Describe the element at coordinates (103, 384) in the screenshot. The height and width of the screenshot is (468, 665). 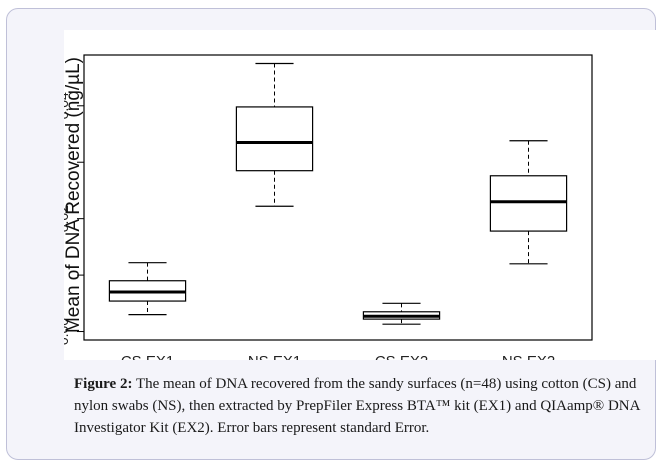
I see `caption-label: Figure 2:` at that location.